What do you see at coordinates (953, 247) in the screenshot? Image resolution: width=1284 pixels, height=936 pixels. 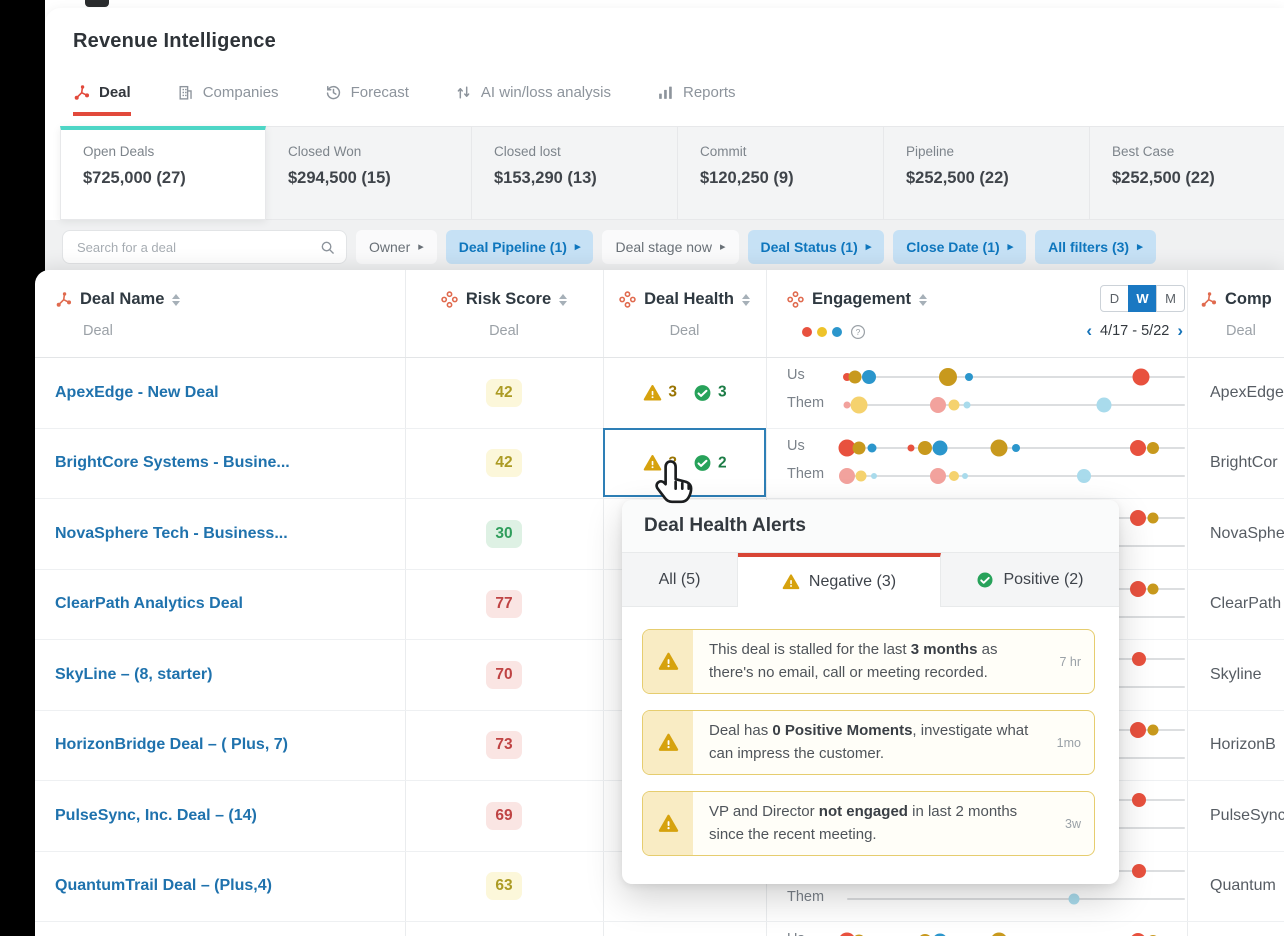 I see `filter-label: Close Date (1)` at bounding box center [953, 247].